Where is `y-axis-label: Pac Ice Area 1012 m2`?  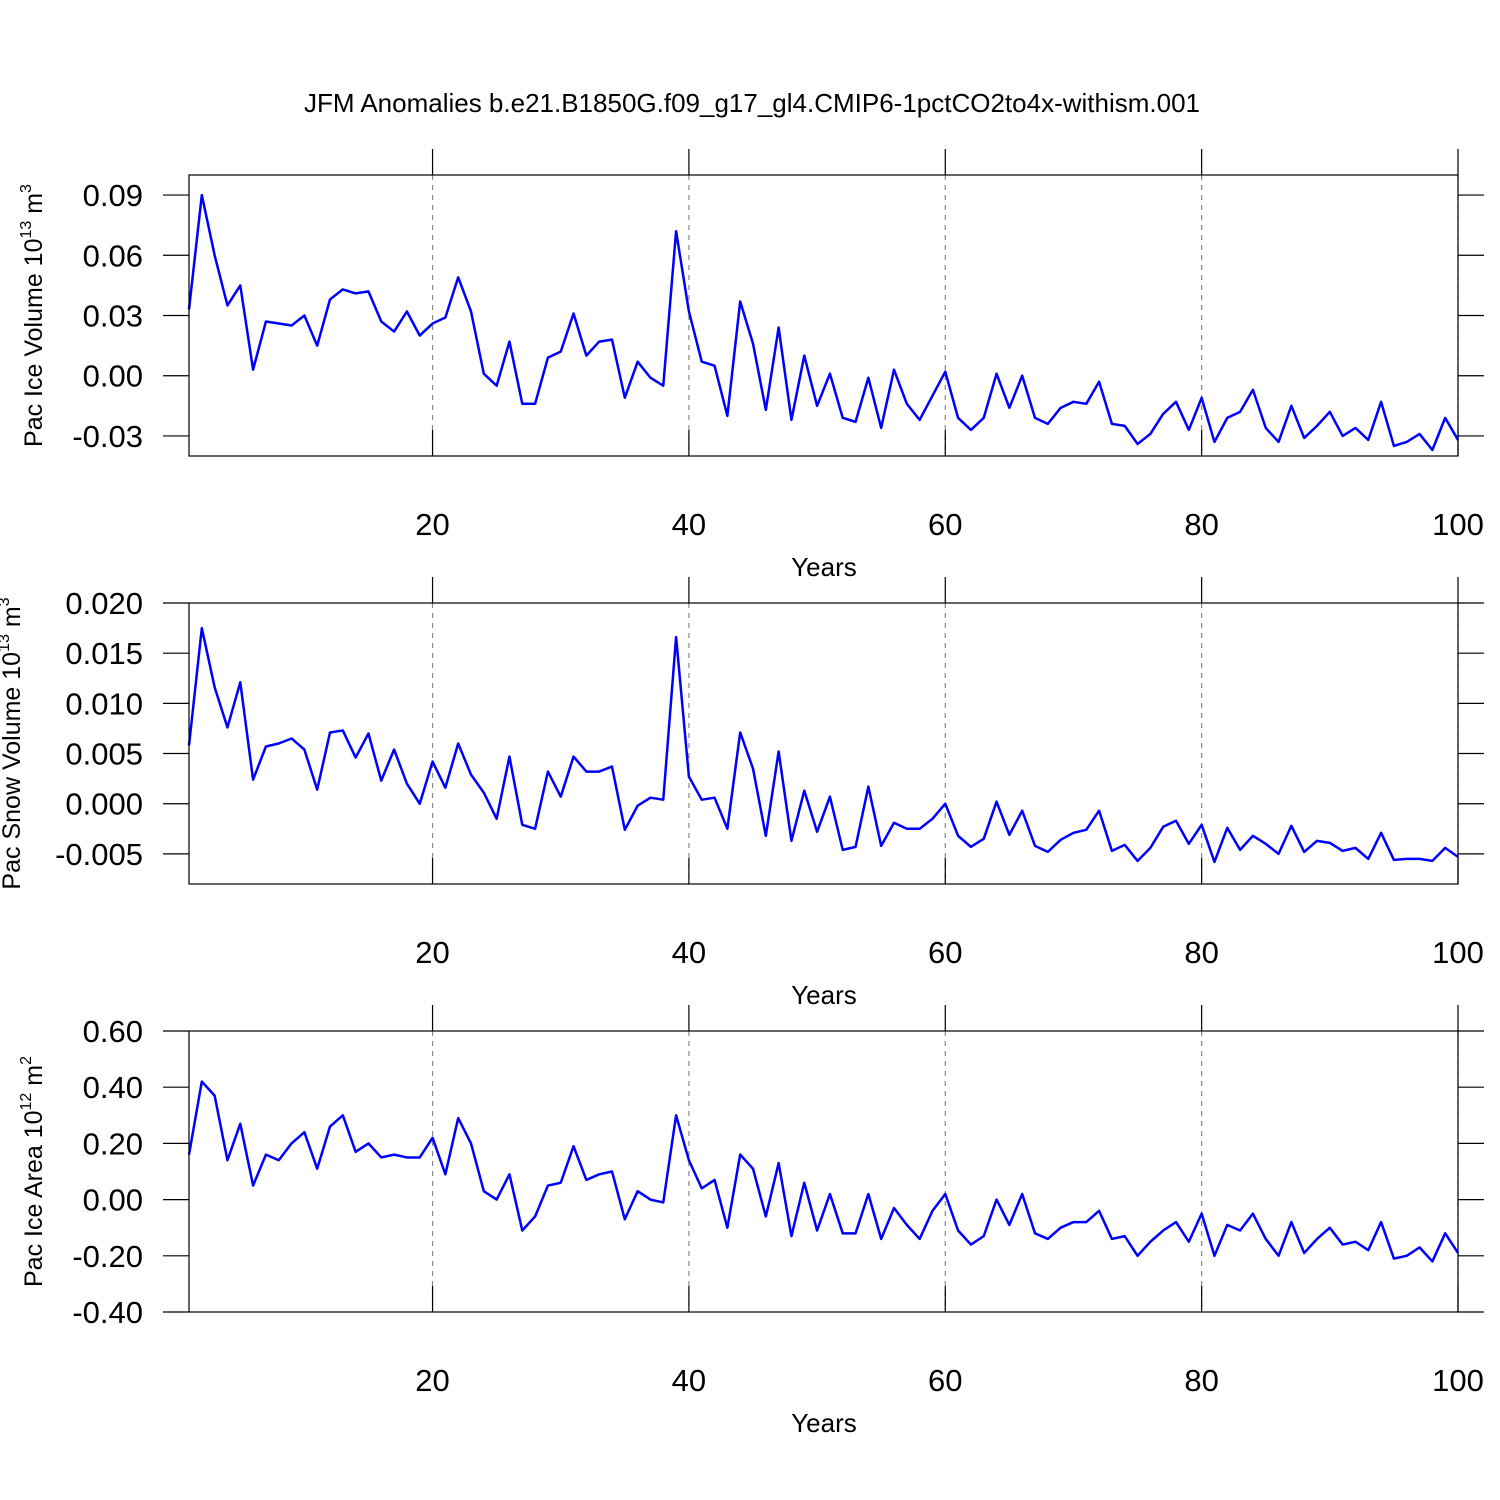
y-axis-label: Pac Ice Area 1012 m2 is located at coordinates (33, 1171).